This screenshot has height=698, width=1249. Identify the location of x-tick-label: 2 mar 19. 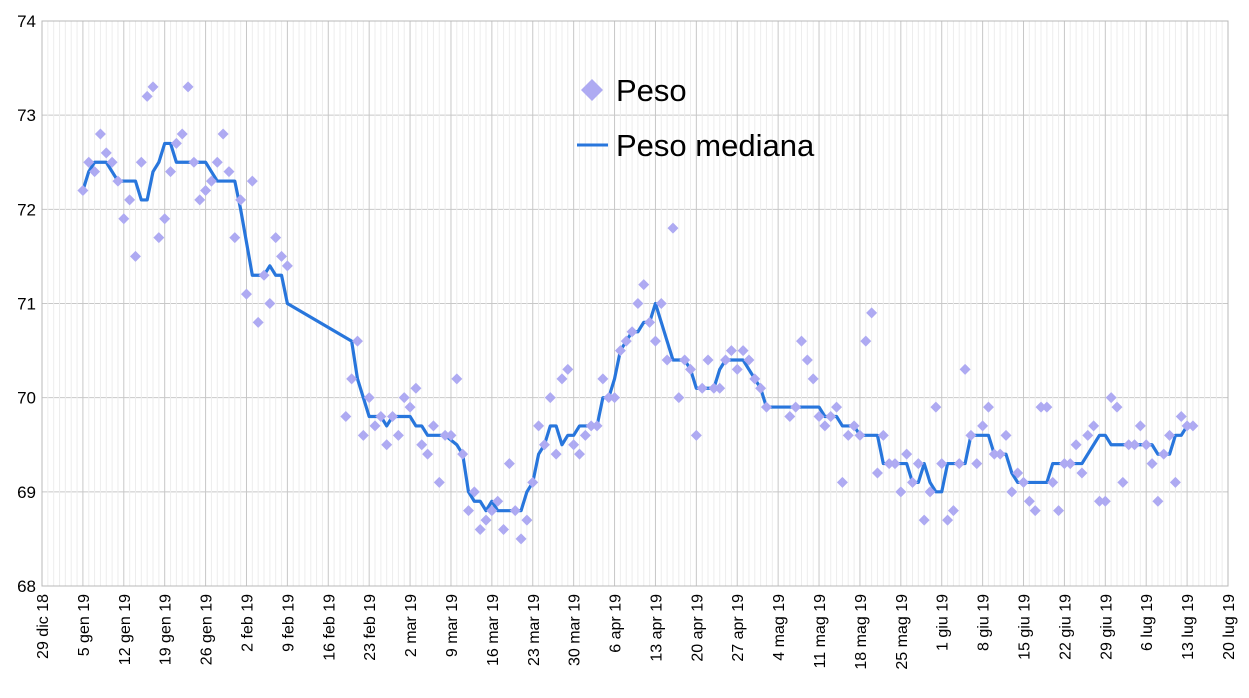
(411, 625).